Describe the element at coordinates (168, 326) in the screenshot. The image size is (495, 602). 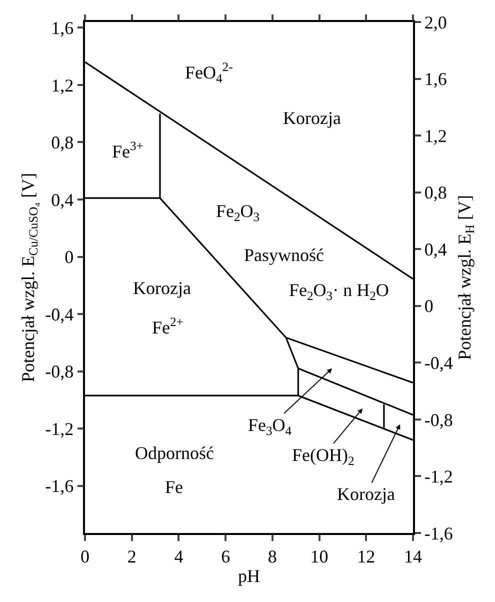
I see `annotation: Fe$^{2+}$` at that location.